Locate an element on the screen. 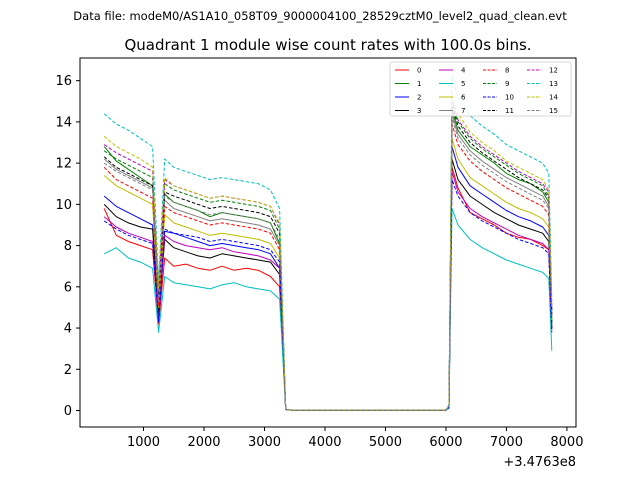 The height and width of the screenshot is (480, 640). legend-label-13: 13 is located at coordinates (553, 84).